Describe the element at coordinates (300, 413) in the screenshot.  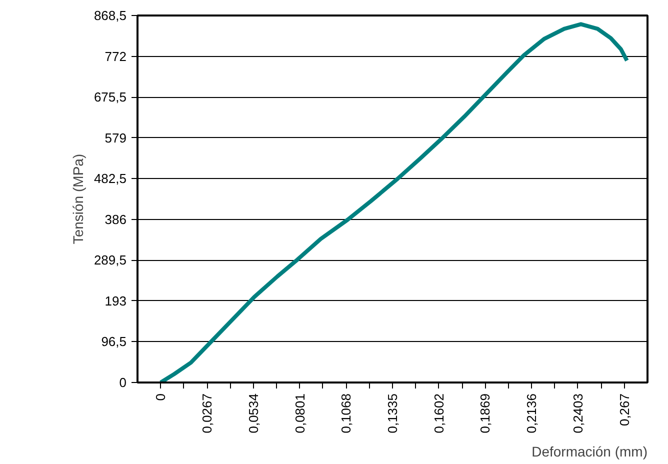
I see `x-tick-label: 0,0801` at that location.